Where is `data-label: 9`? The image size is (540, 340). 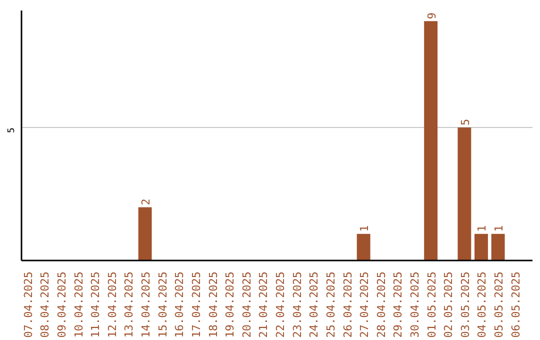
data-label: 9 is located at coordinates (431, 16).